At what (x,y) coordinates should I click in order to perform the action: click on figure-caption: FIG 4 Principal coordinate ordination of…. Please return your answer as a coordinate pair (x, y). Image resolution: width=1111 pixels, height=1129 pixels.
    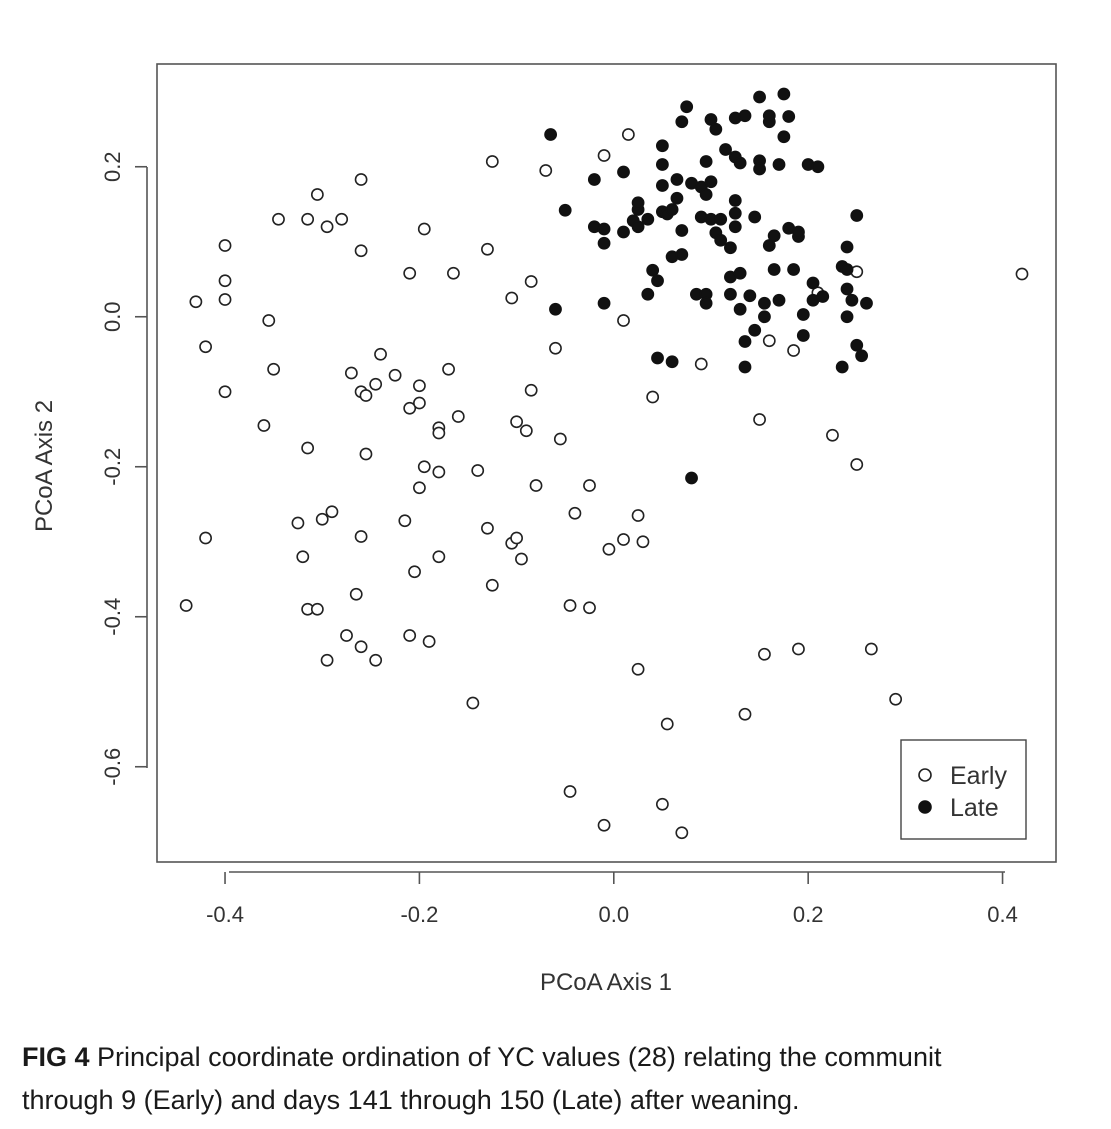
    Looking at the image, I should click on (566, 1081).